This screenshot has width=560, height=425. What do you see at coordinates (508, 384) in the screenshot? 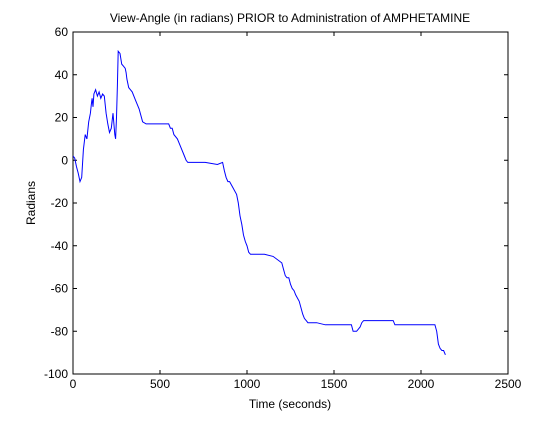
I see `x-tick-label: 2500` at bounding box center [508, 384].